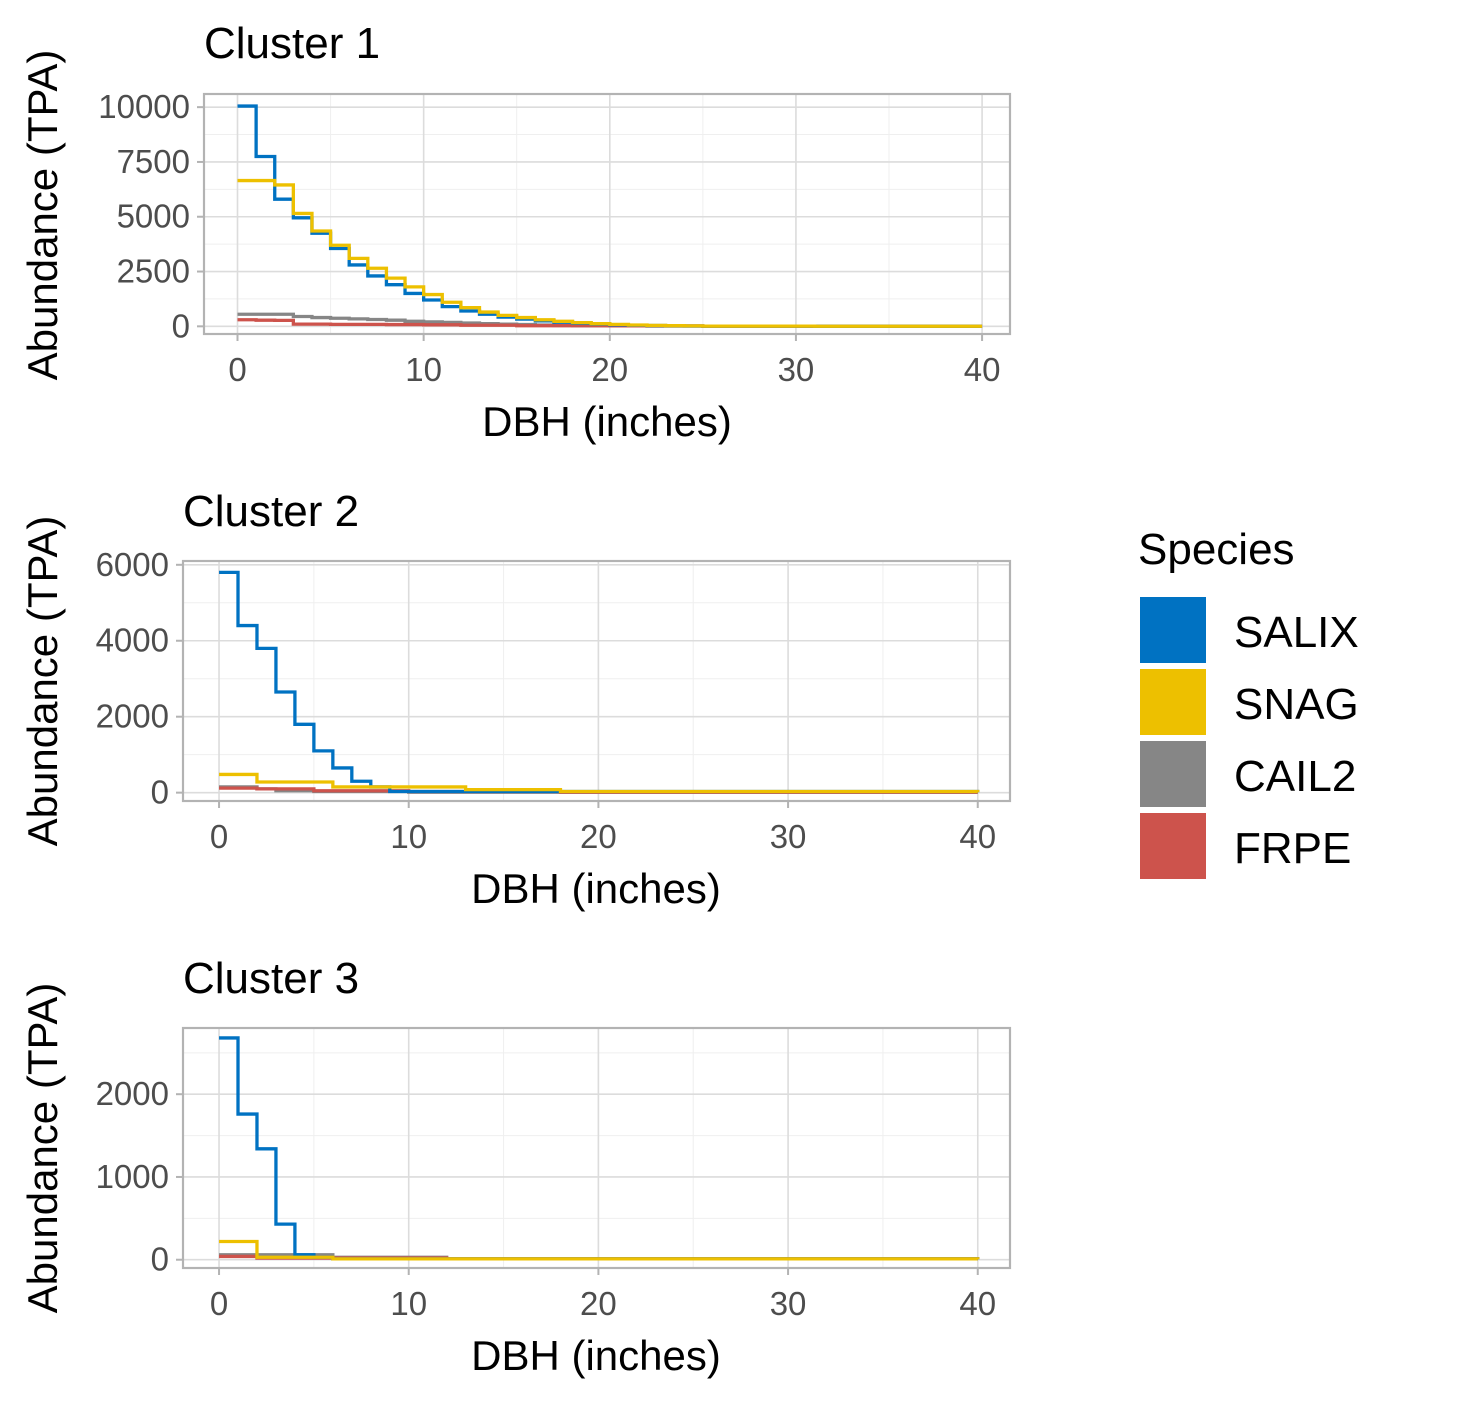  I want to click on legend-label: SALIX, so click(1296, 632).